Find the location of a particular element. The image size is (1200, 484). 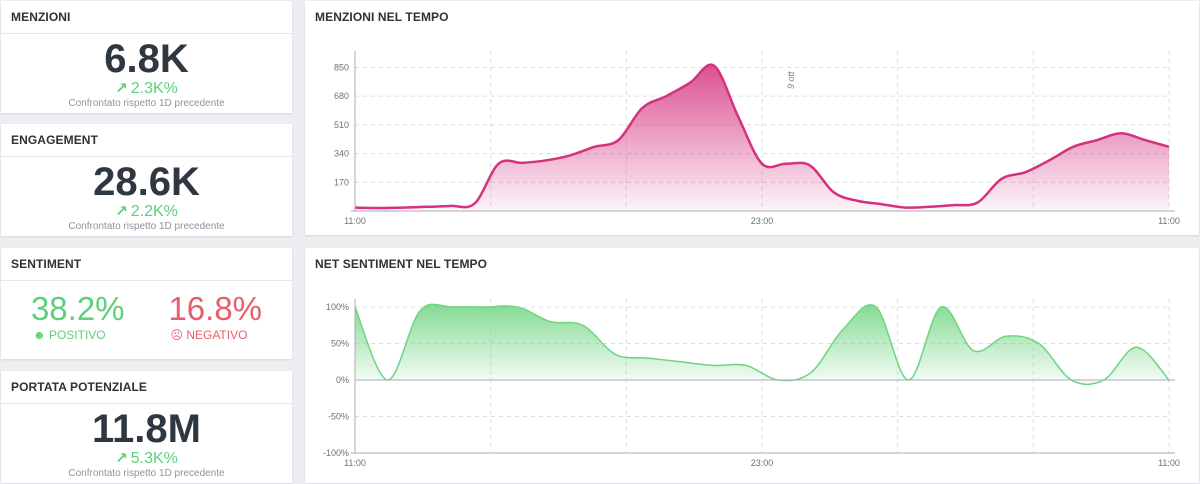

reach-delta: ↗ 5.3K% is located at coordinates (146, 459).